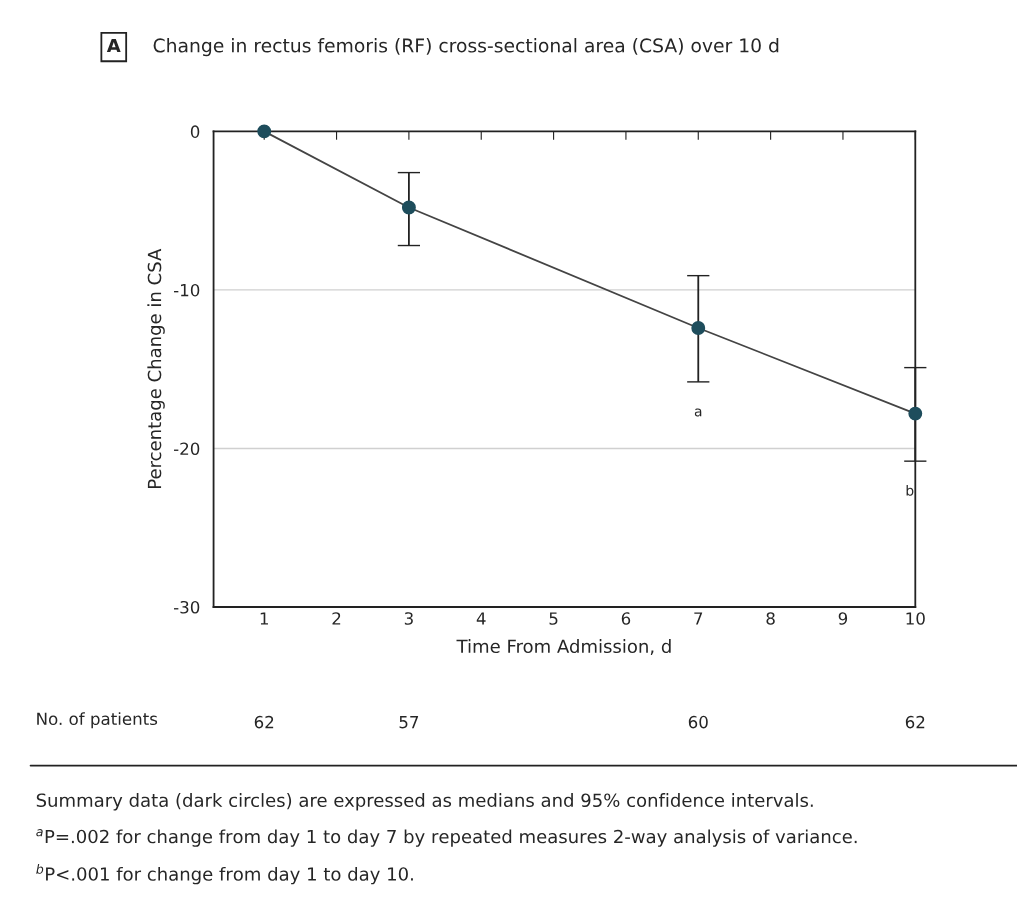  Describe the element at coordinates (336, 618) in the screenshot. I see `x-tick-label: 2` at that location.